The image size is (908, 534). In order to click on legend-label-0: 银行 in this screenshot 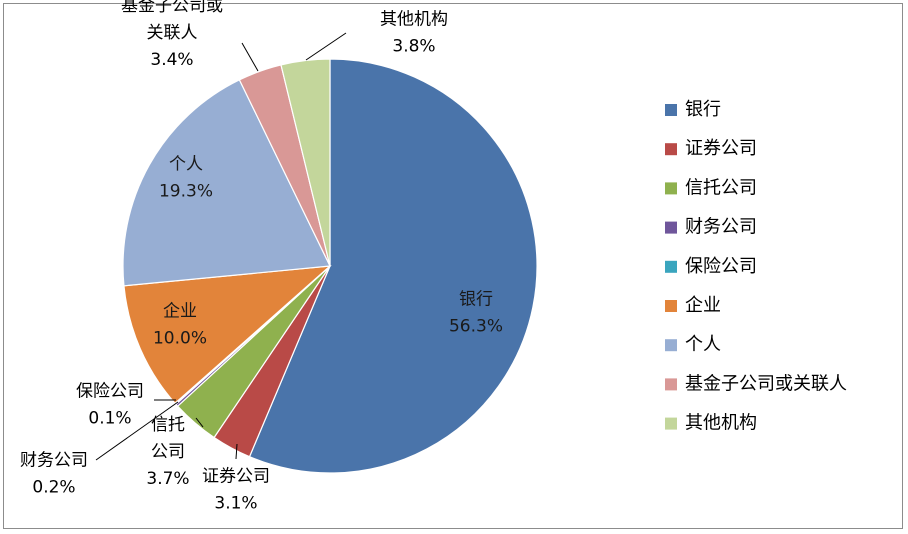, I will do `click(703, 109)`.